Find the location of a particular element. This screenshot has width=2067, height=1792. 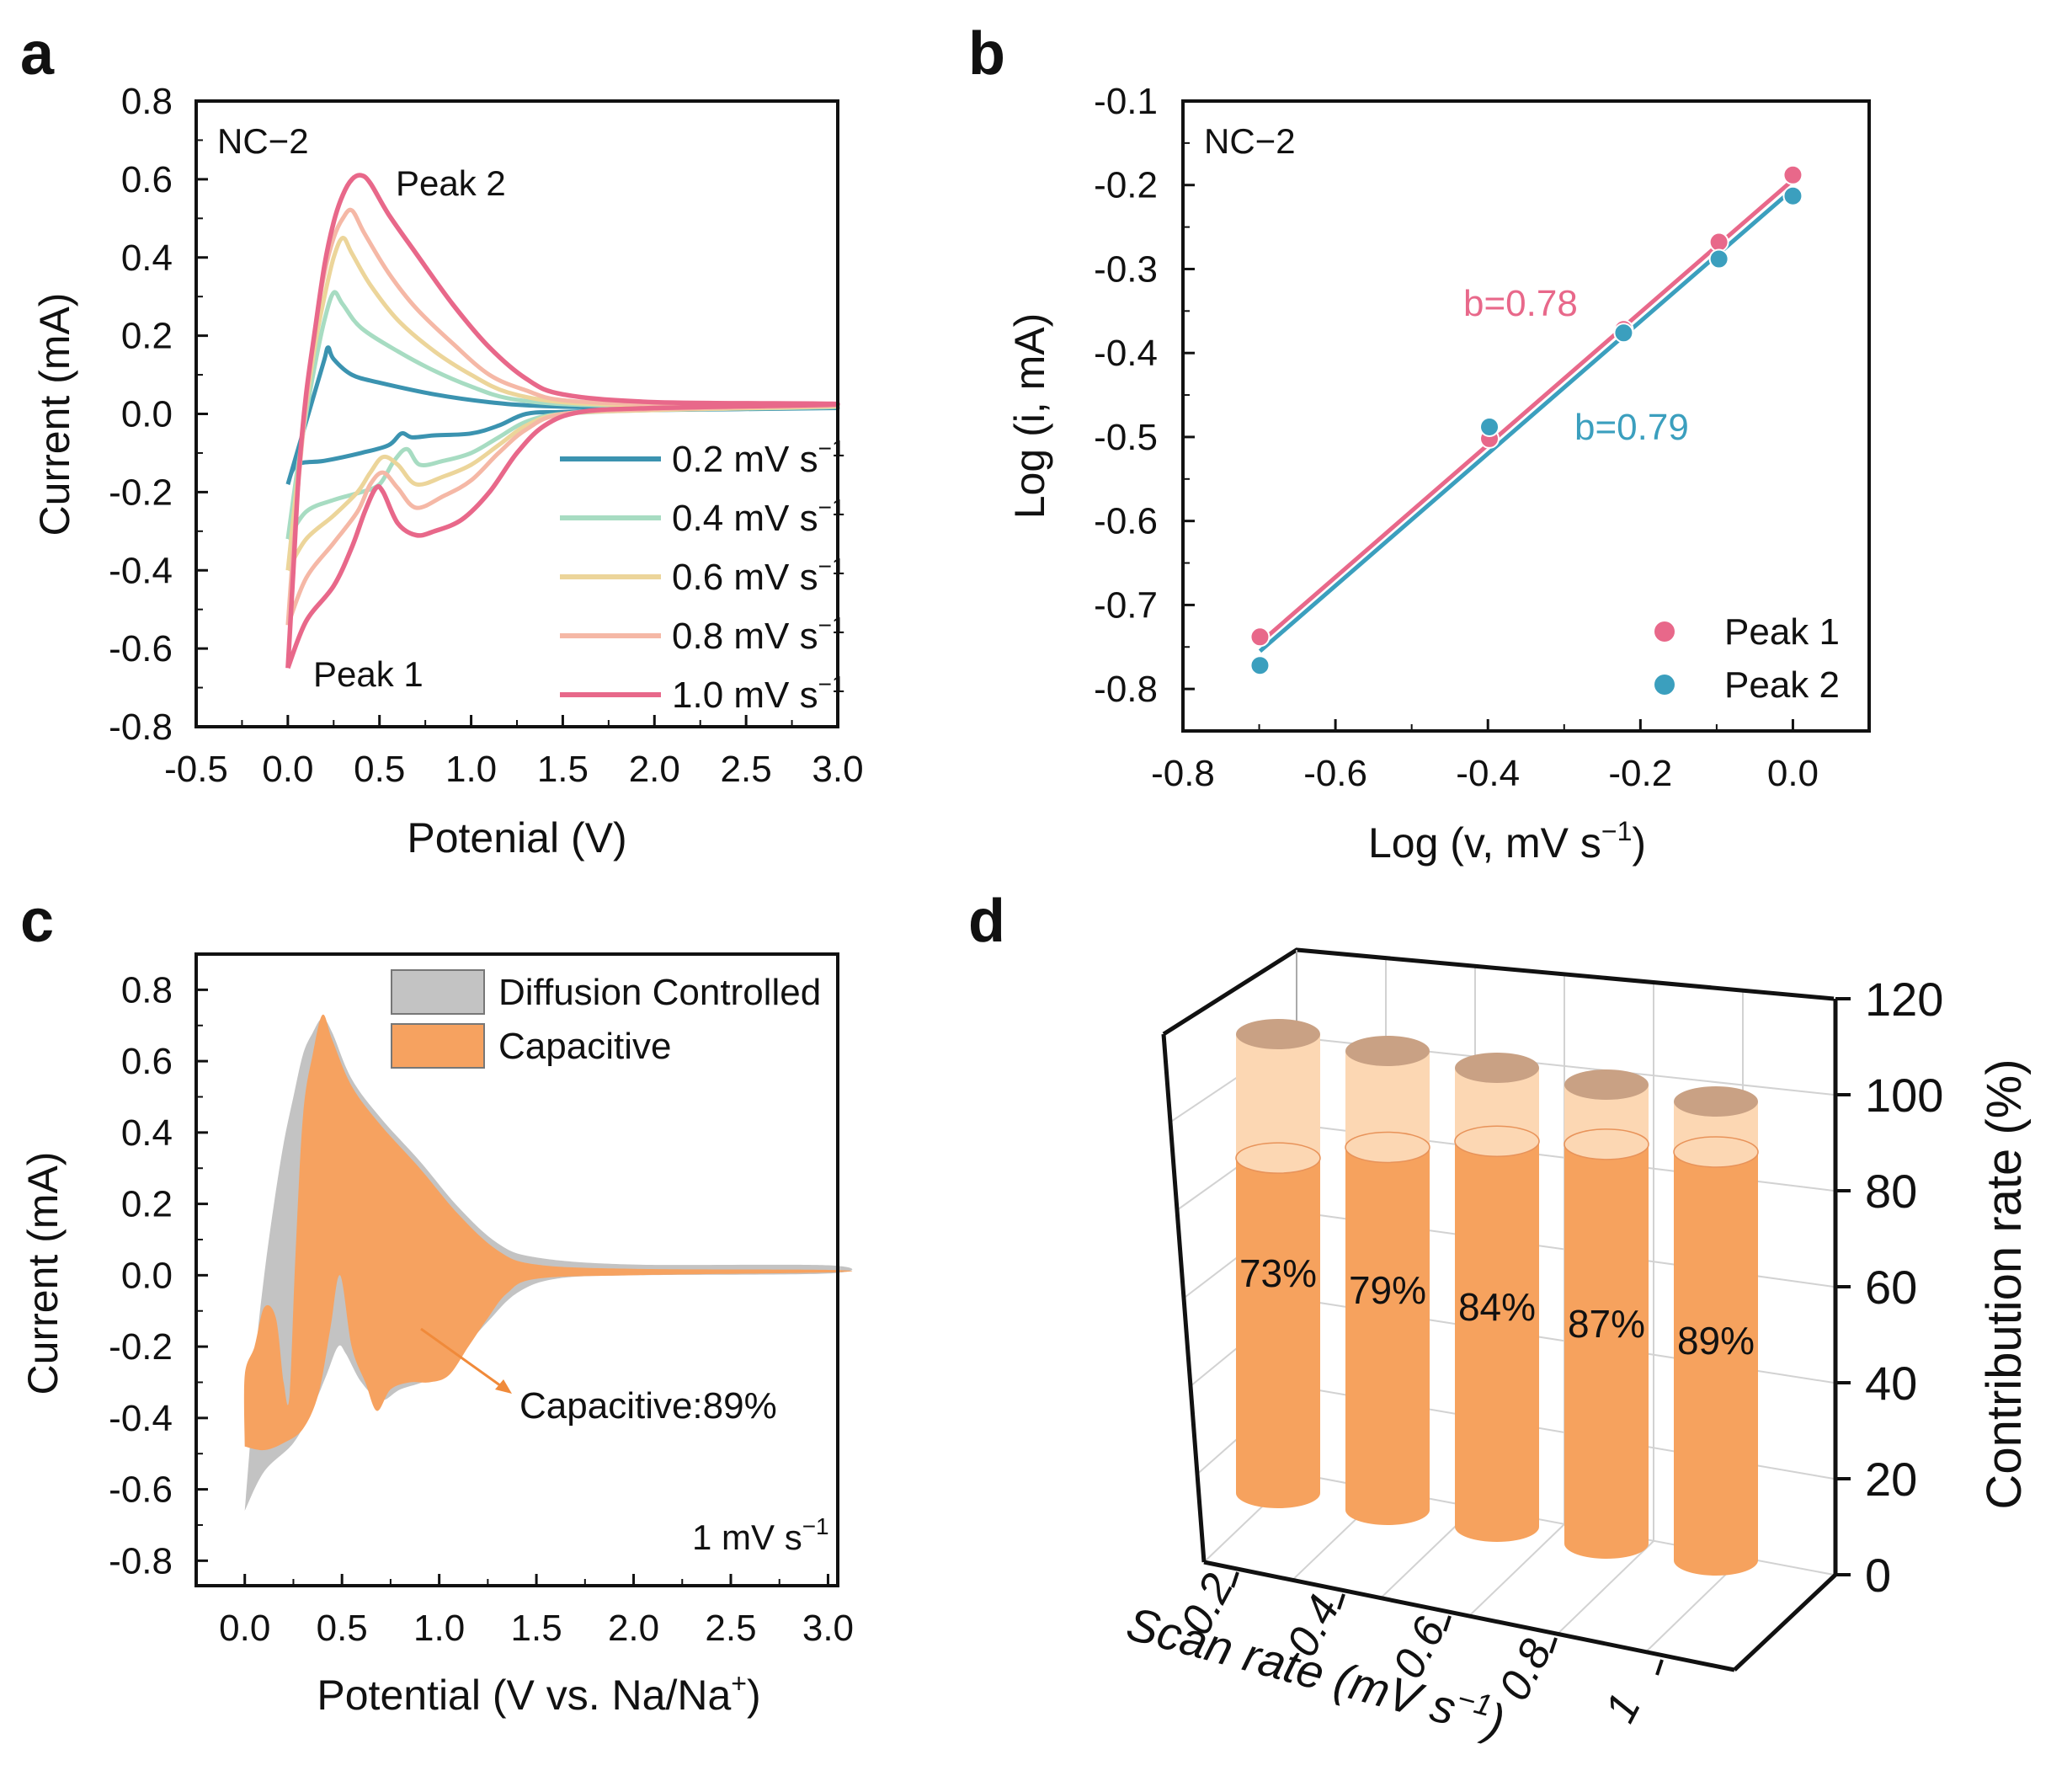

legend-label-0-6: 0.6 mV s−1 is located at coordinates (758, 575).